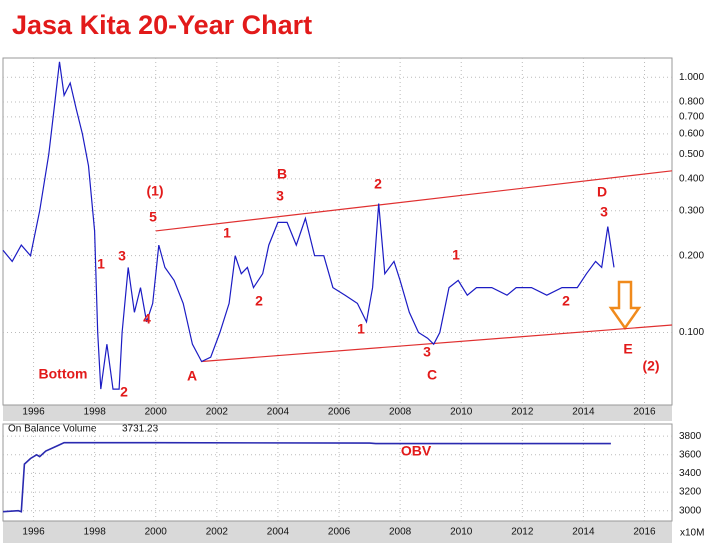  I want to click on y-tick-label: 3600, so click(690, 454).